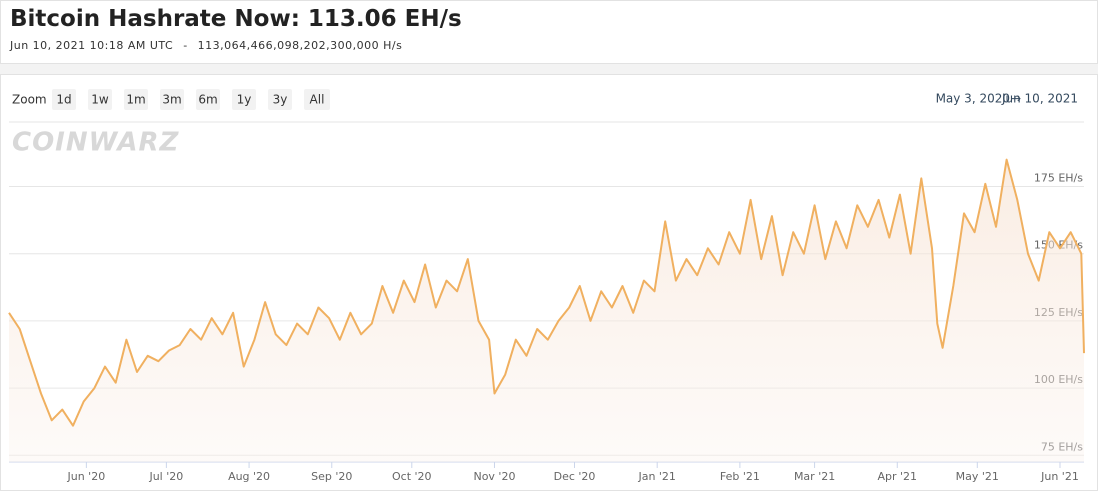  I want to click on zoom-button-label: 6m, so click(207, 100).